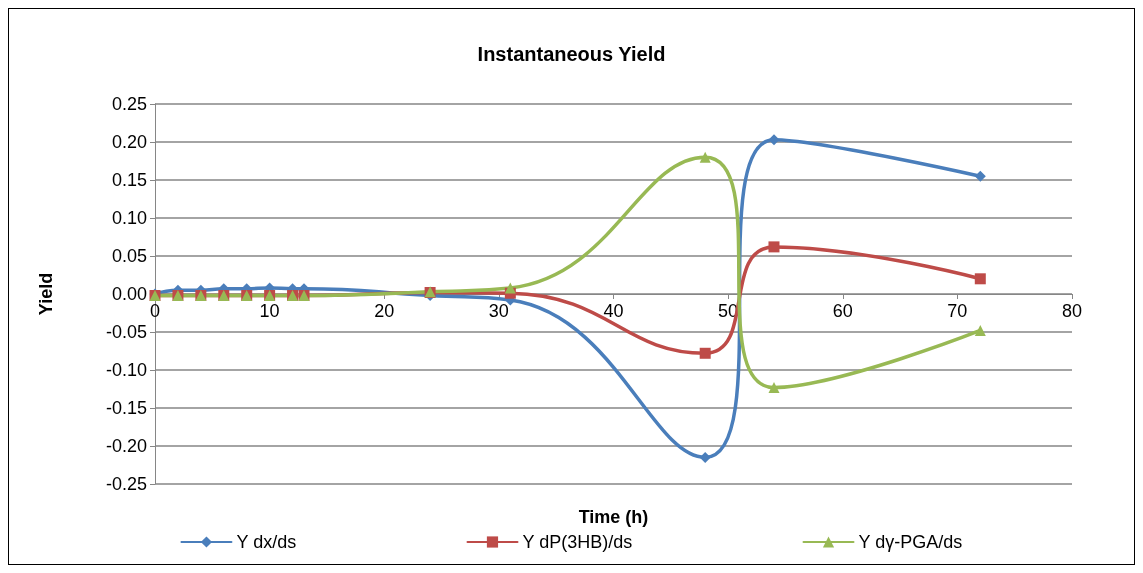 The height and width of the screenshot is (573, 1143). I want to click on x-tick-label: 80, so click(1072, 311).